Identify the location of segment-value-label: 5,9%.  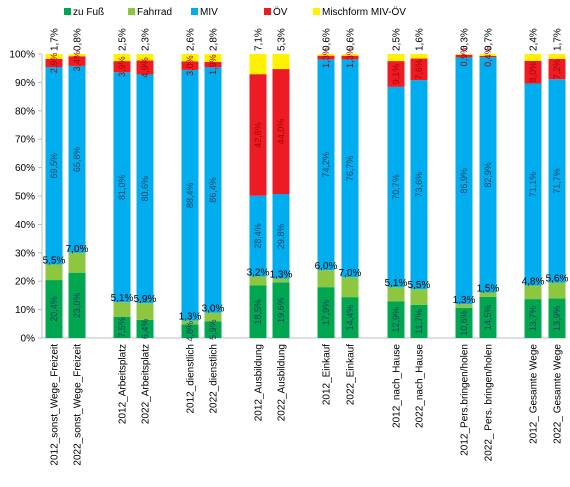
(213, 329).